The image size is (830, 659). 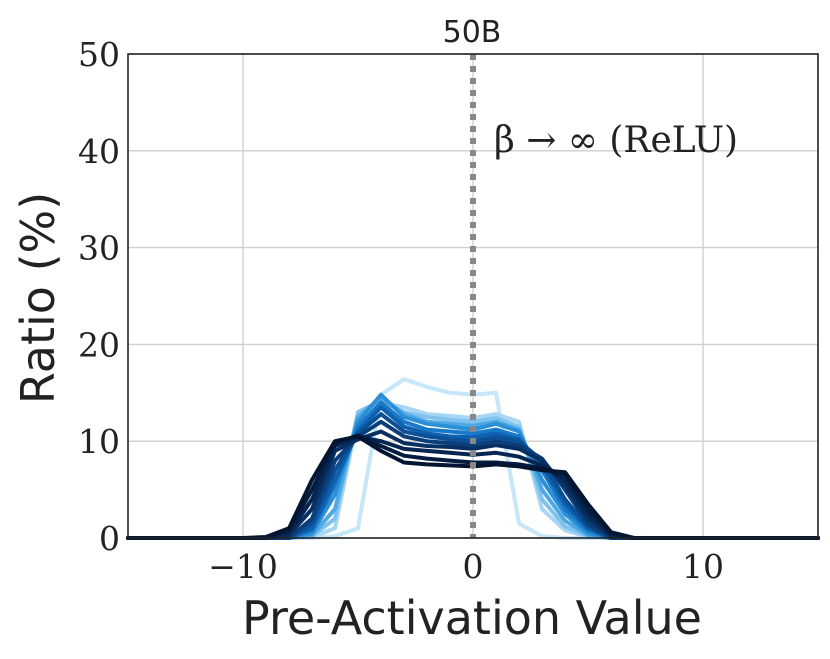 I want to click on x-tick-label: 10, so click(x=703, y=566).